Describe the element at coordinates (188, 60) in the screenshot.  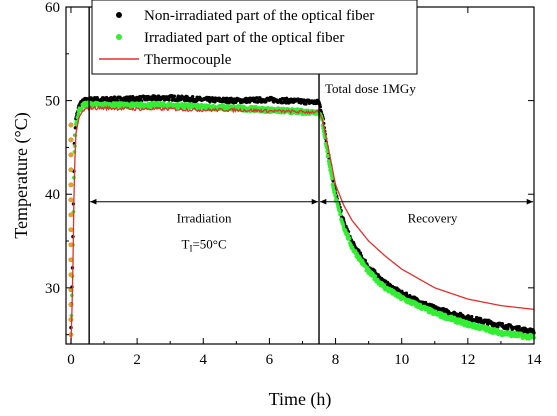
I see `legend-label-thermocouple: Thermocouple` at that location.